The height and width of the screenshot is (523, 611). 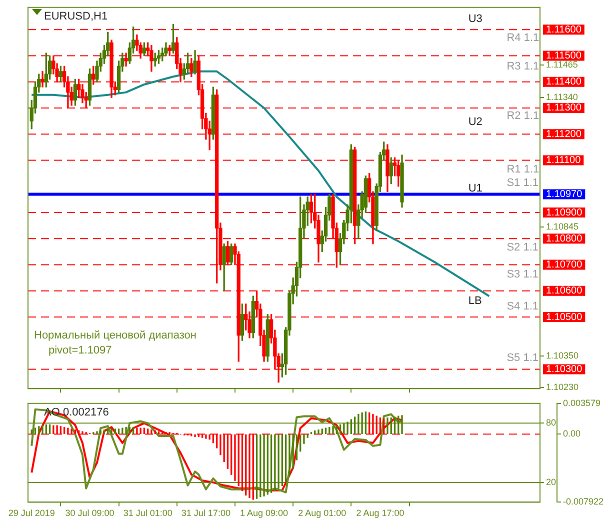 What do you see at coordinates (564, 291) in the screenshot?
I see `ref-line-label: 1.10600` at bounding box center [564, 291].